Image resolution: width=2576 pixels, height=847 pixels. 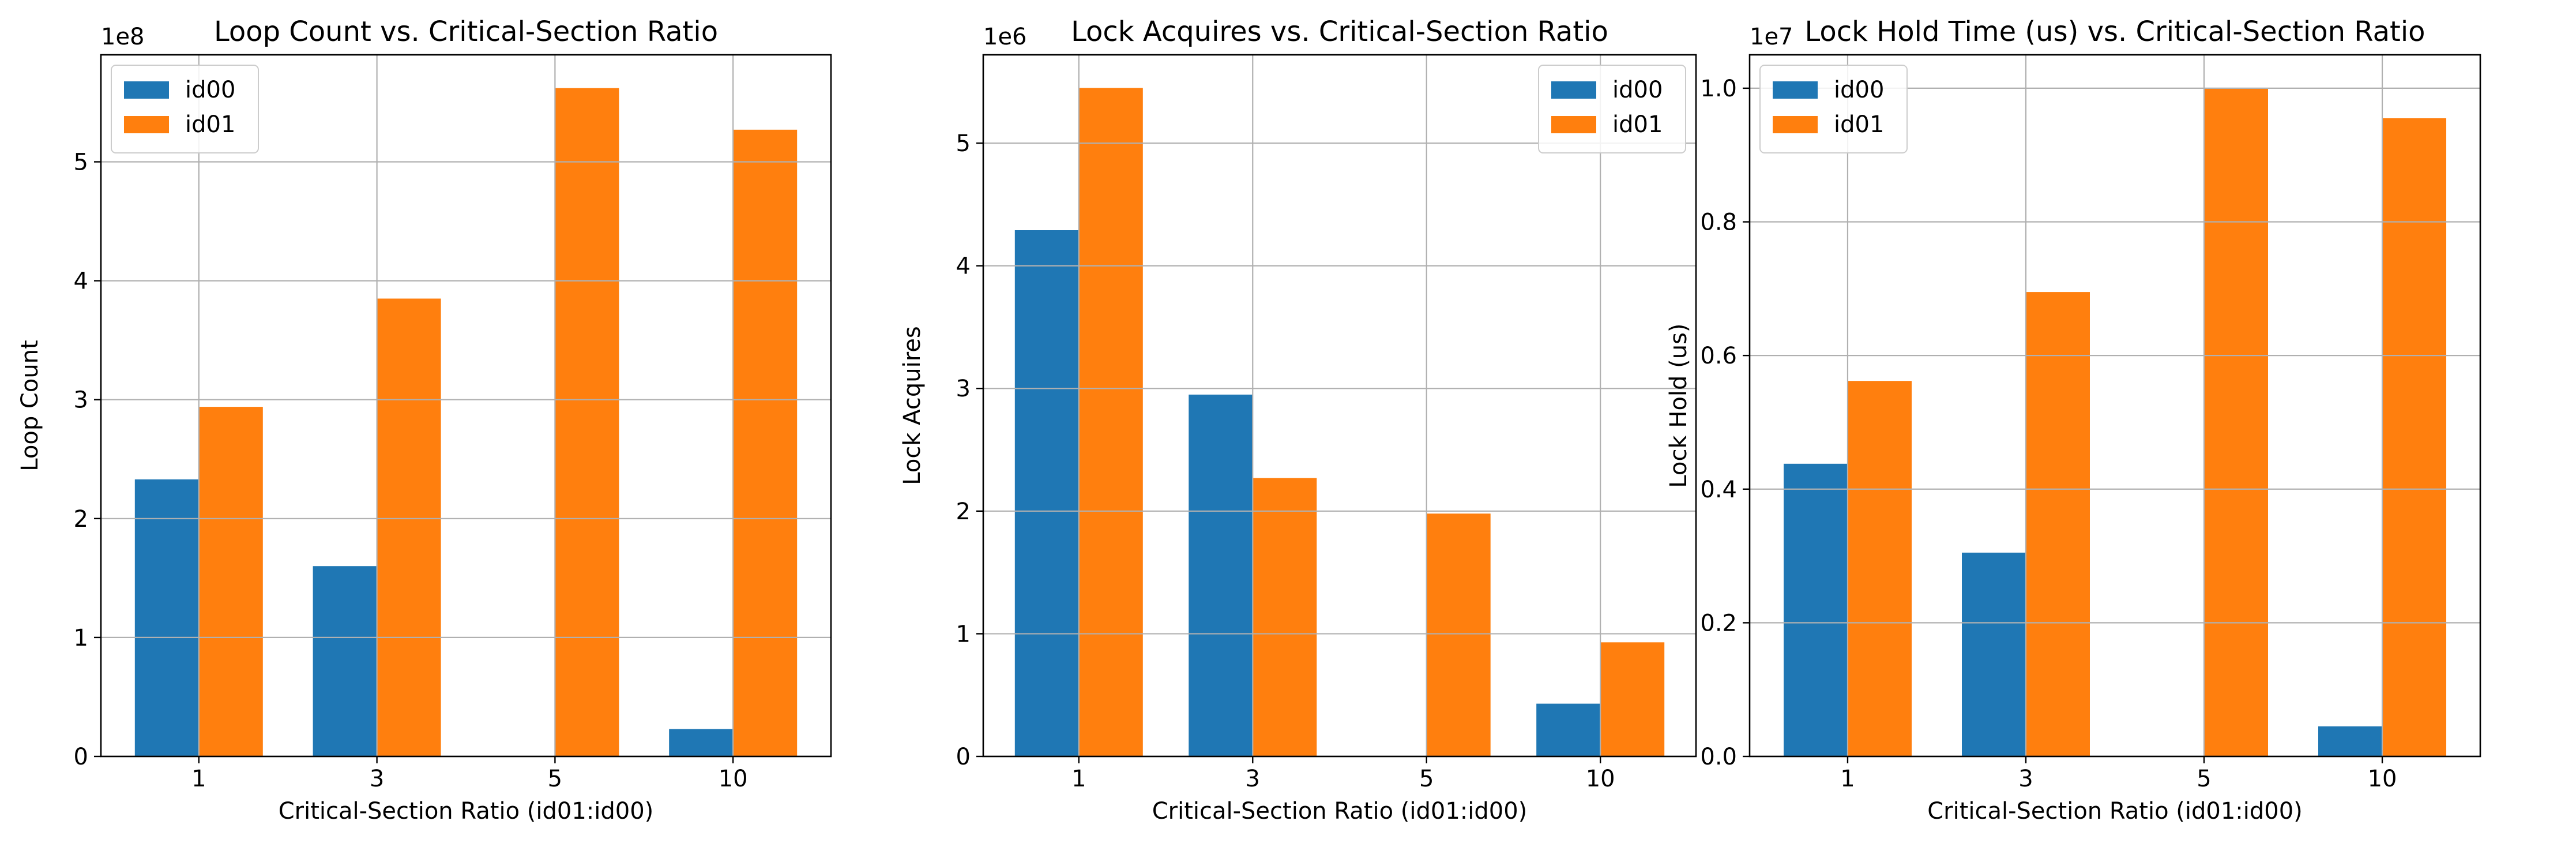 What do you see at coordinates (30, 405) in the screenshot?
I see `y-axis-label: Loop Count` at bounding box center [30, 405].